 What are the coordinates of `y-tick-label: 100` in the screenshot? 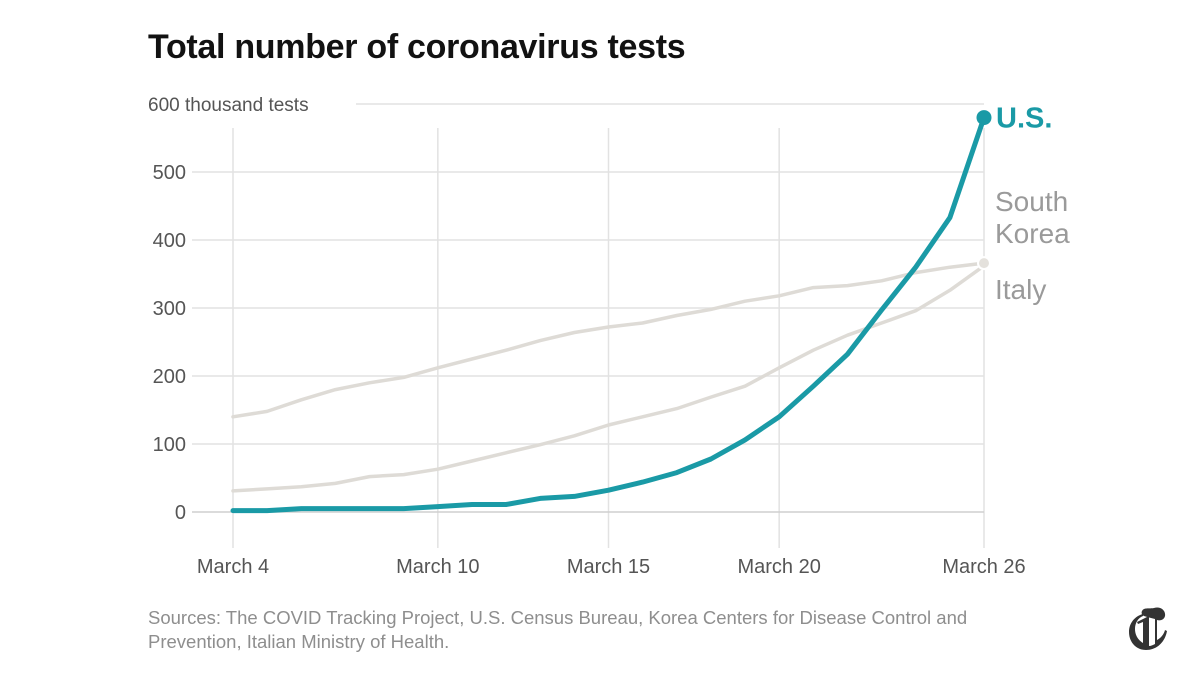 It's located at (169, 445).